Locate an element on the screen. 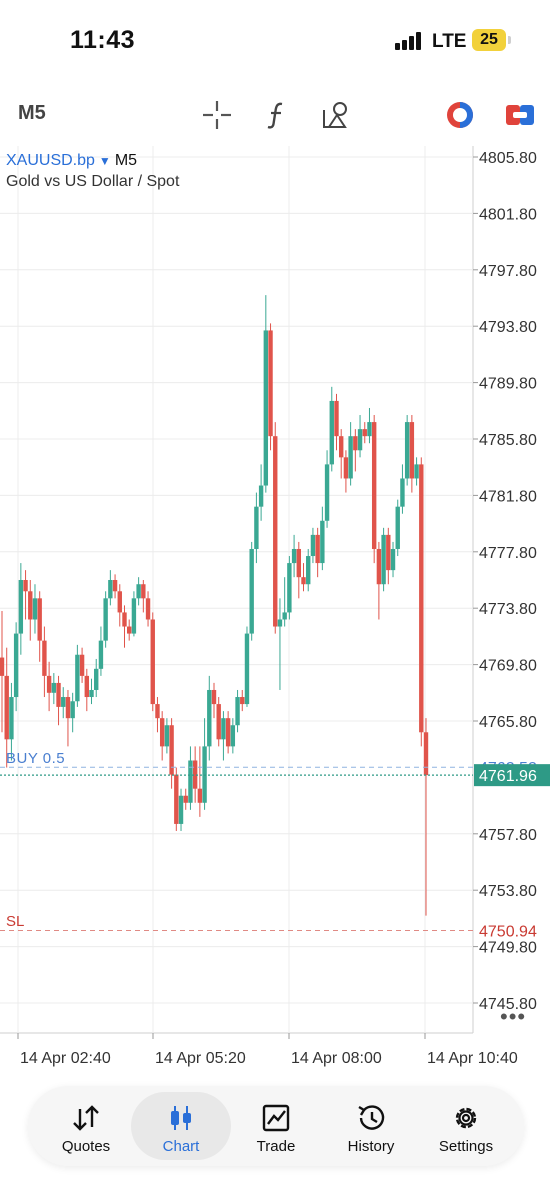 This screenshot has width=554, height=1200. history-icon is located at coordinates (371, 1117).